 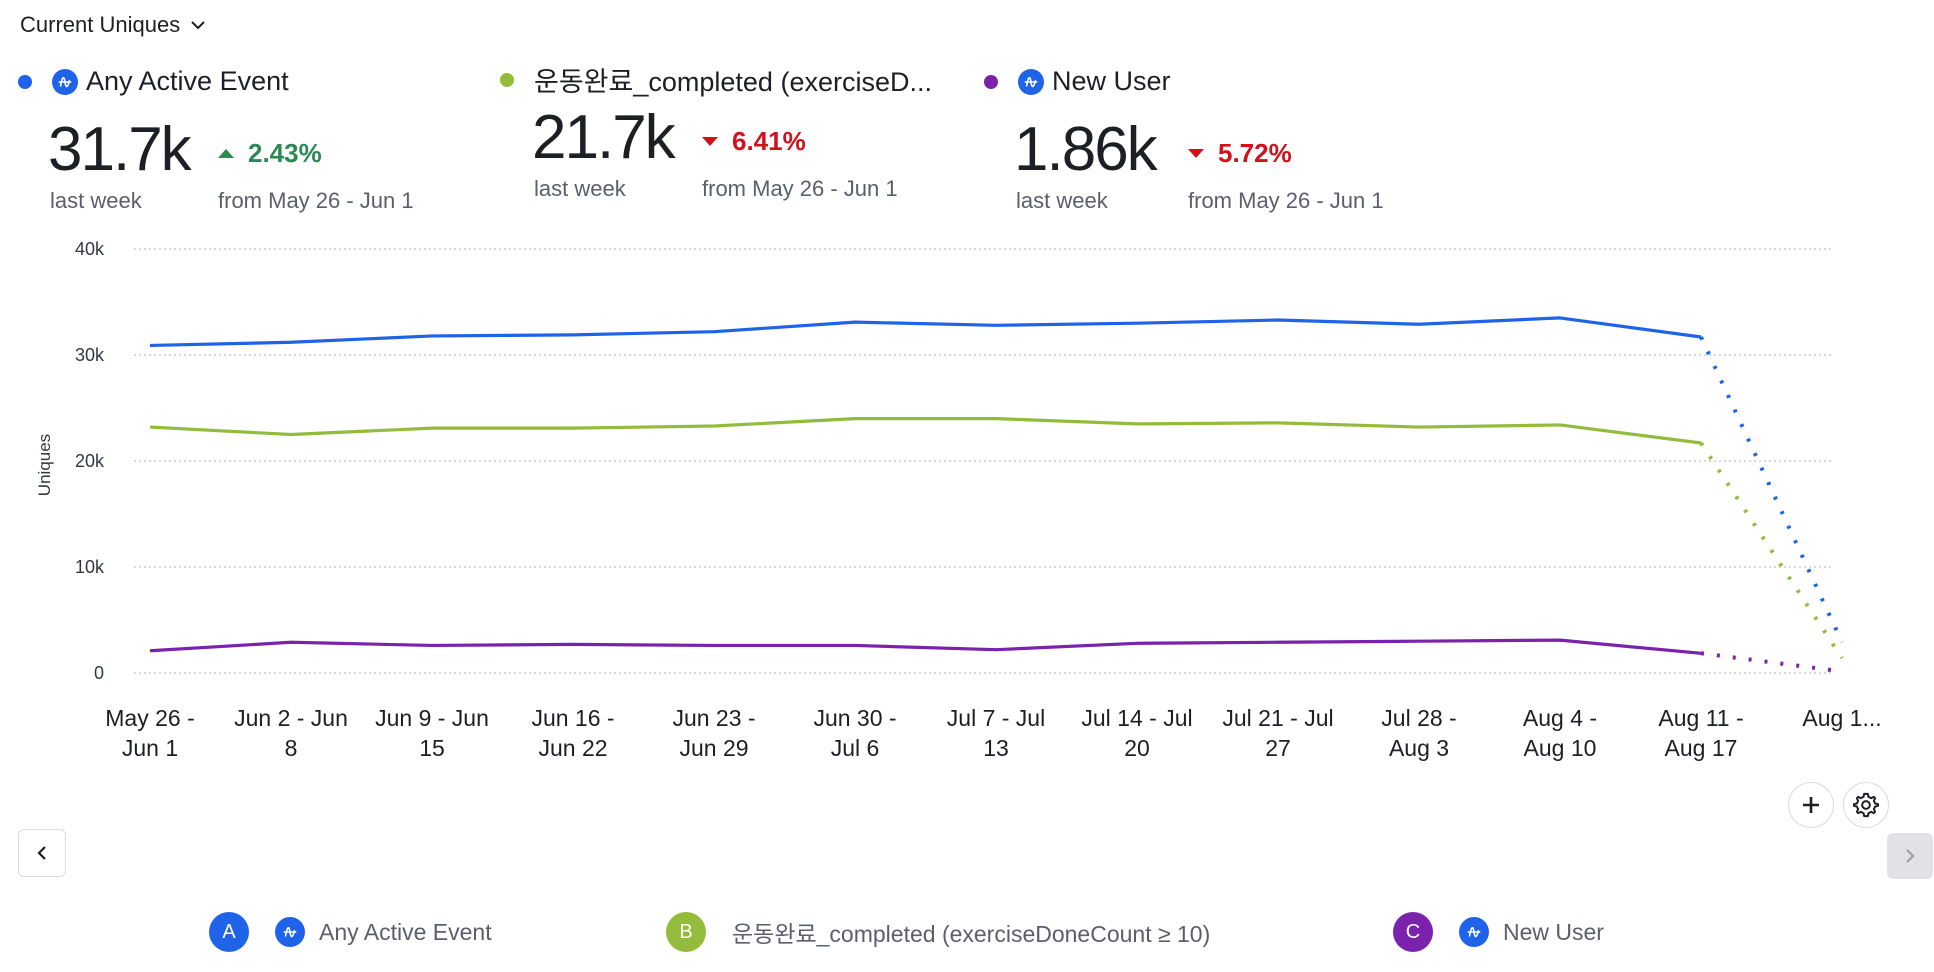 What do you see at coordinates (1553, 931) in the screenshot?
I see `legend-label: New User` at bounding box center [1553, 931].